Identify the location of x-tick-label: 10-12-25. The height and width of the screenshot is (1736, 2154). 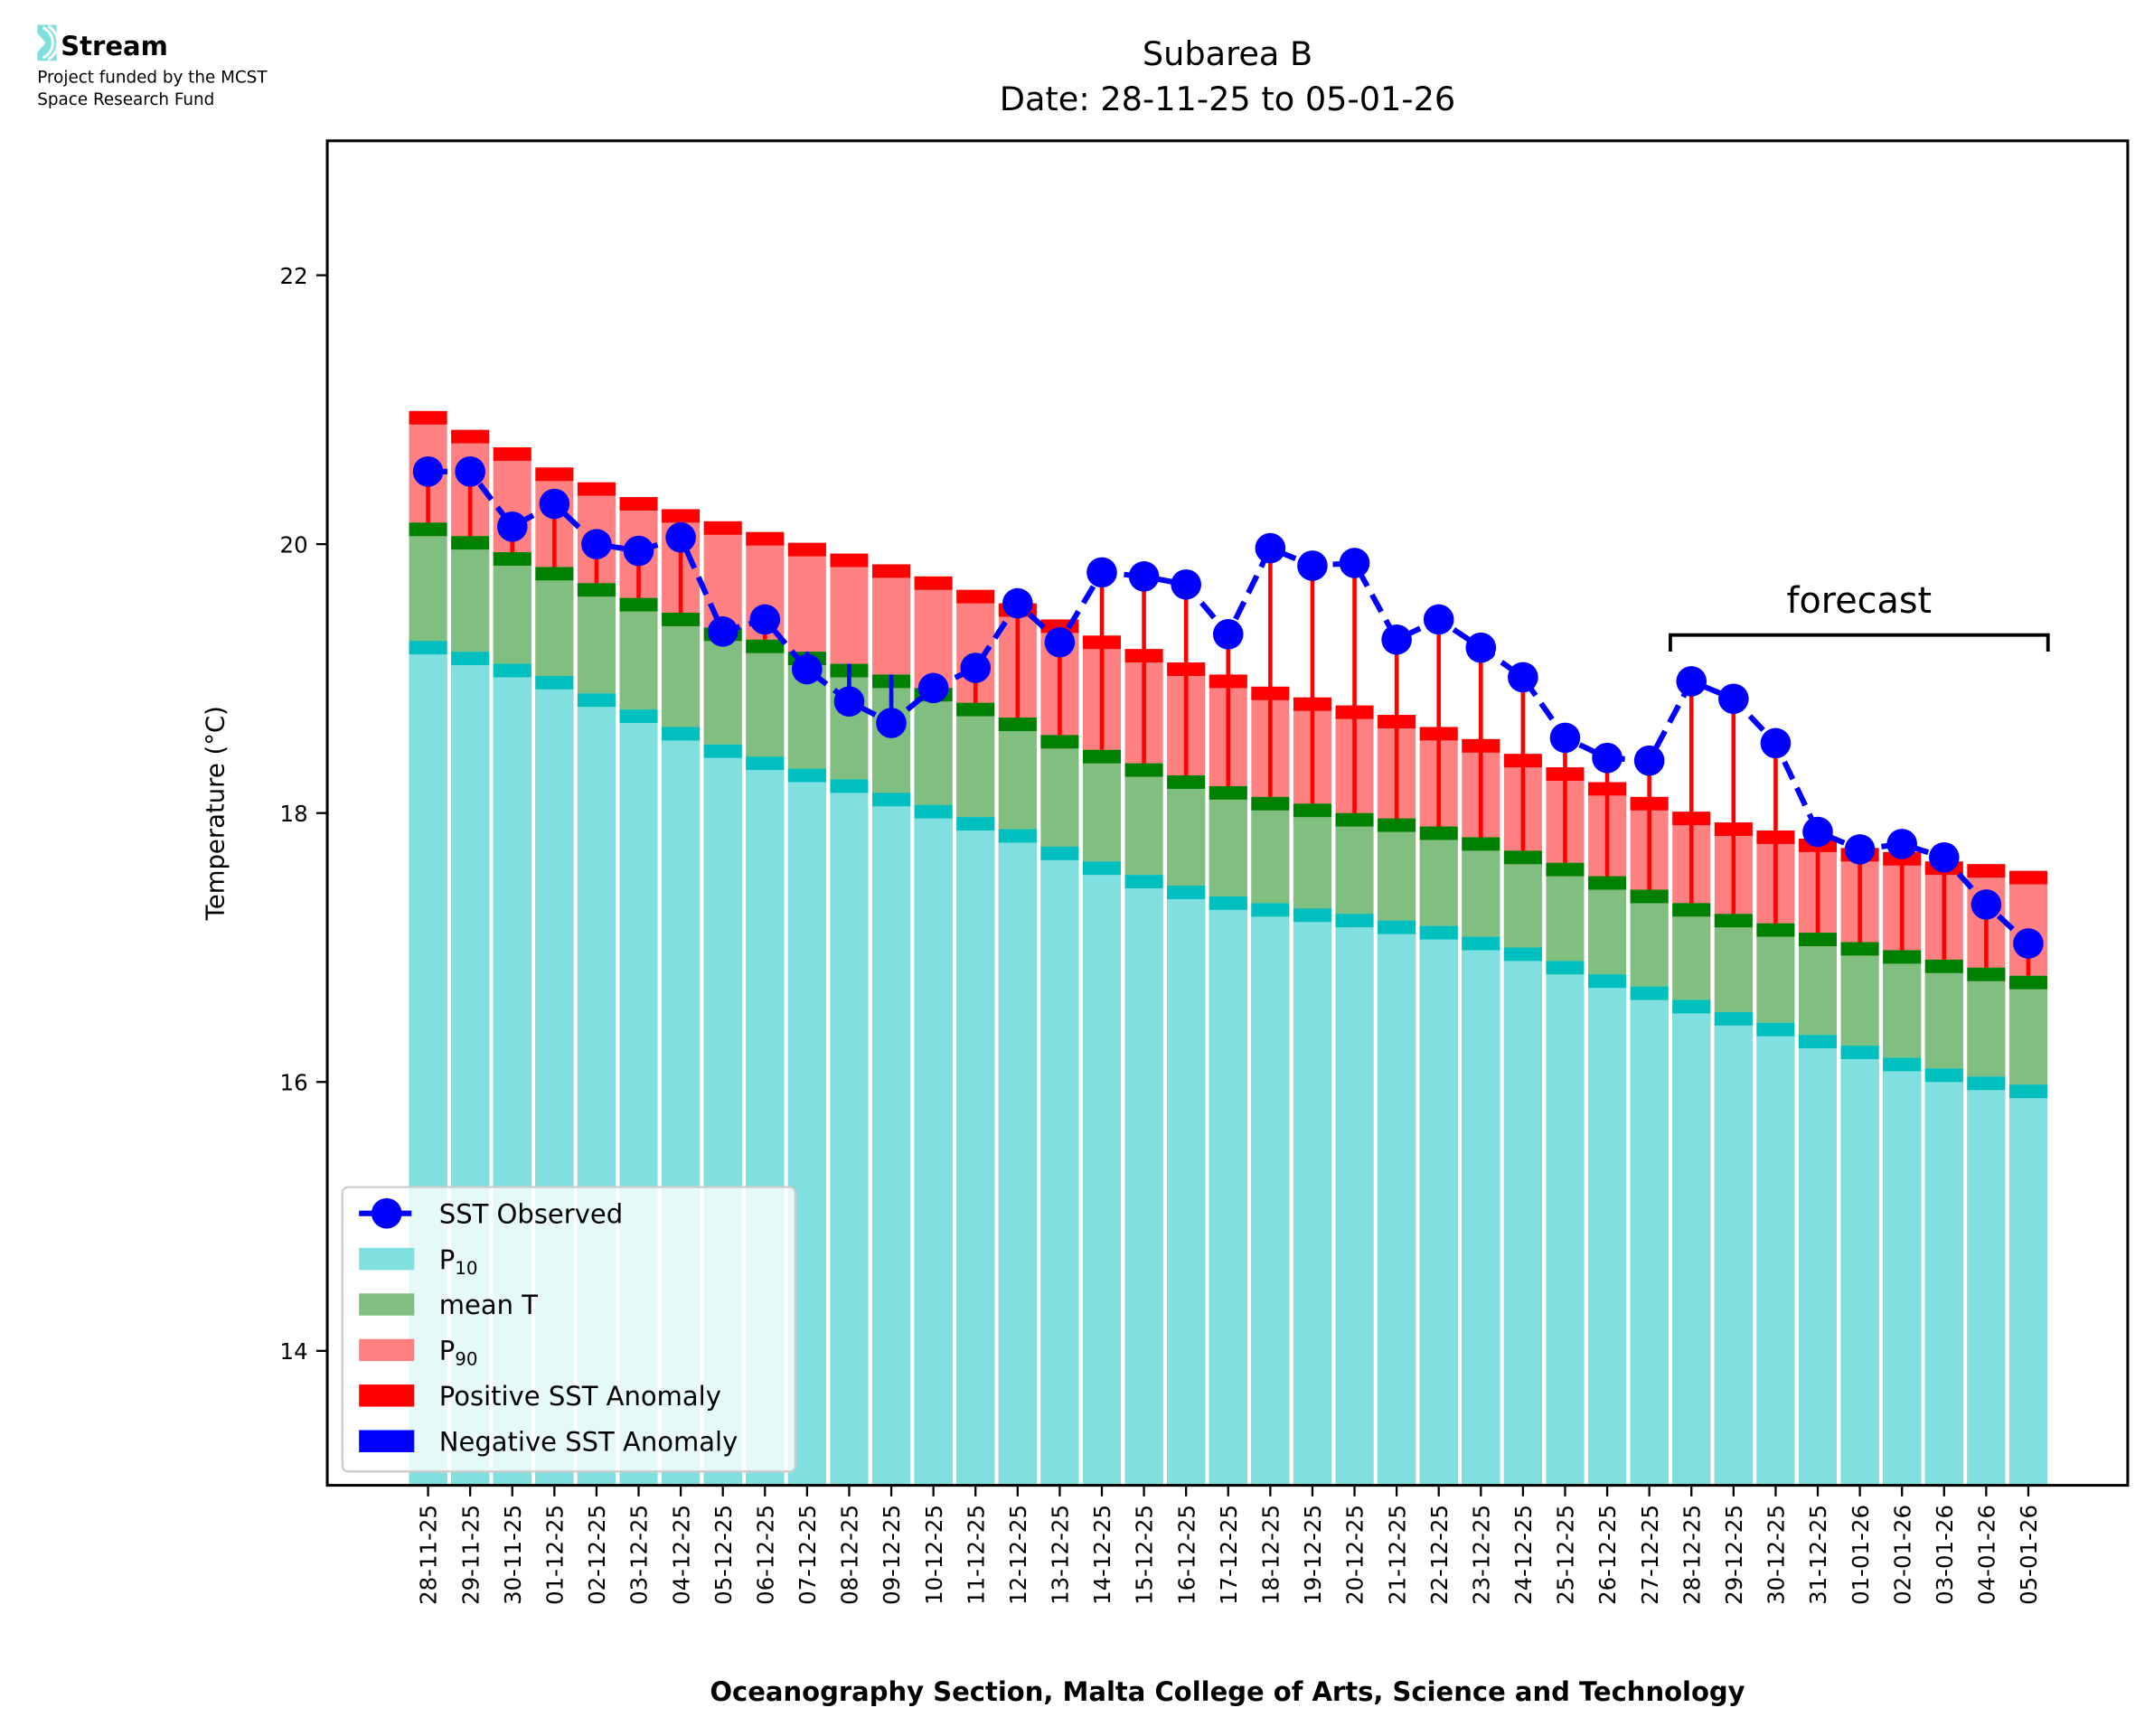
(934, 1555).